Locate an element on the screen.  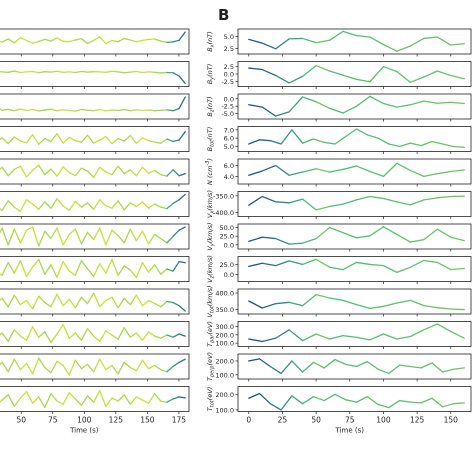
panel-b-axes-box is located at coordinates (354, 334).